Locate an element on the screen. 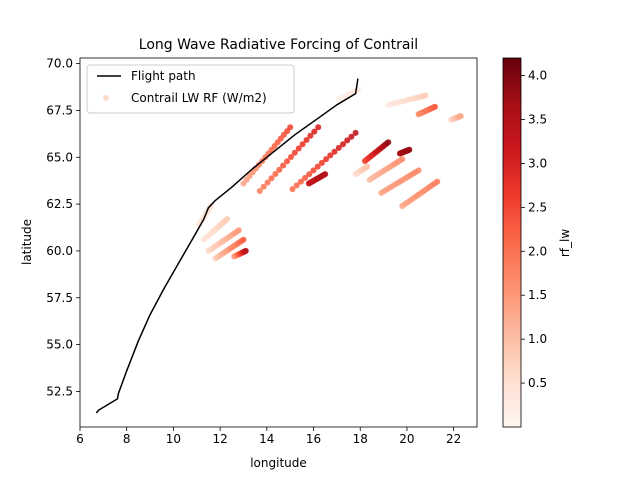 This screenshot has height=484, width=640. y-tick-label: 70.0 is located at coordinates (59, 64).